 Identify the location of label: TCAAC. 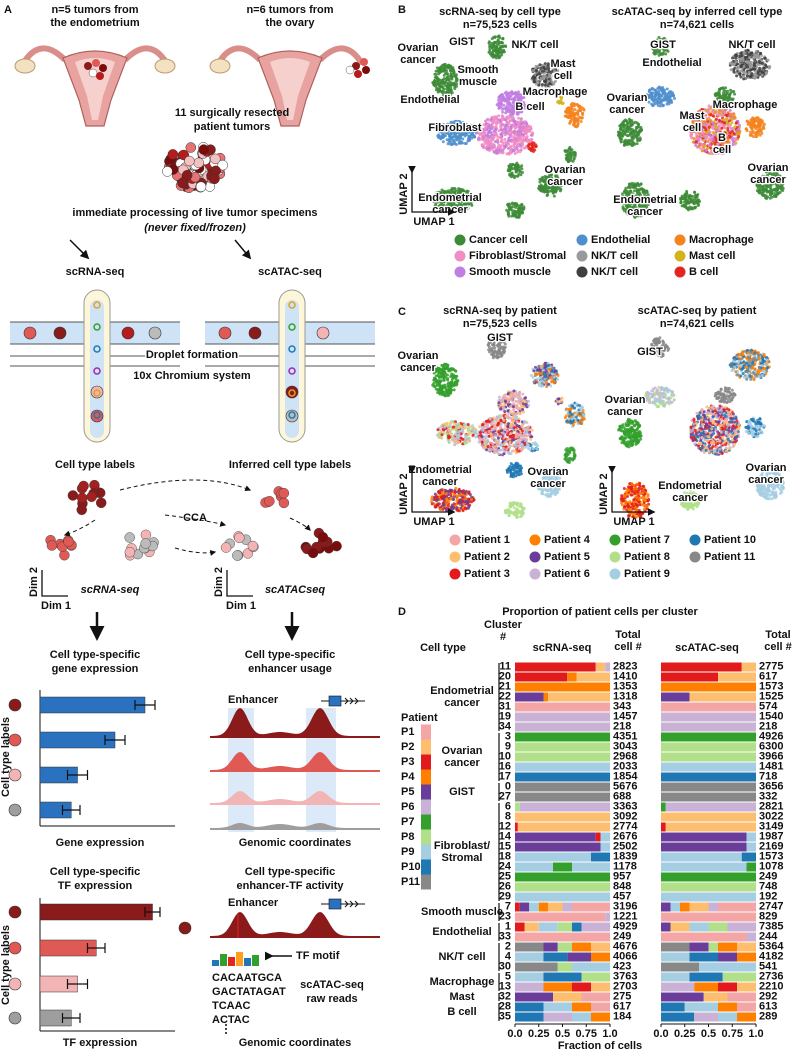
(231, 1006).